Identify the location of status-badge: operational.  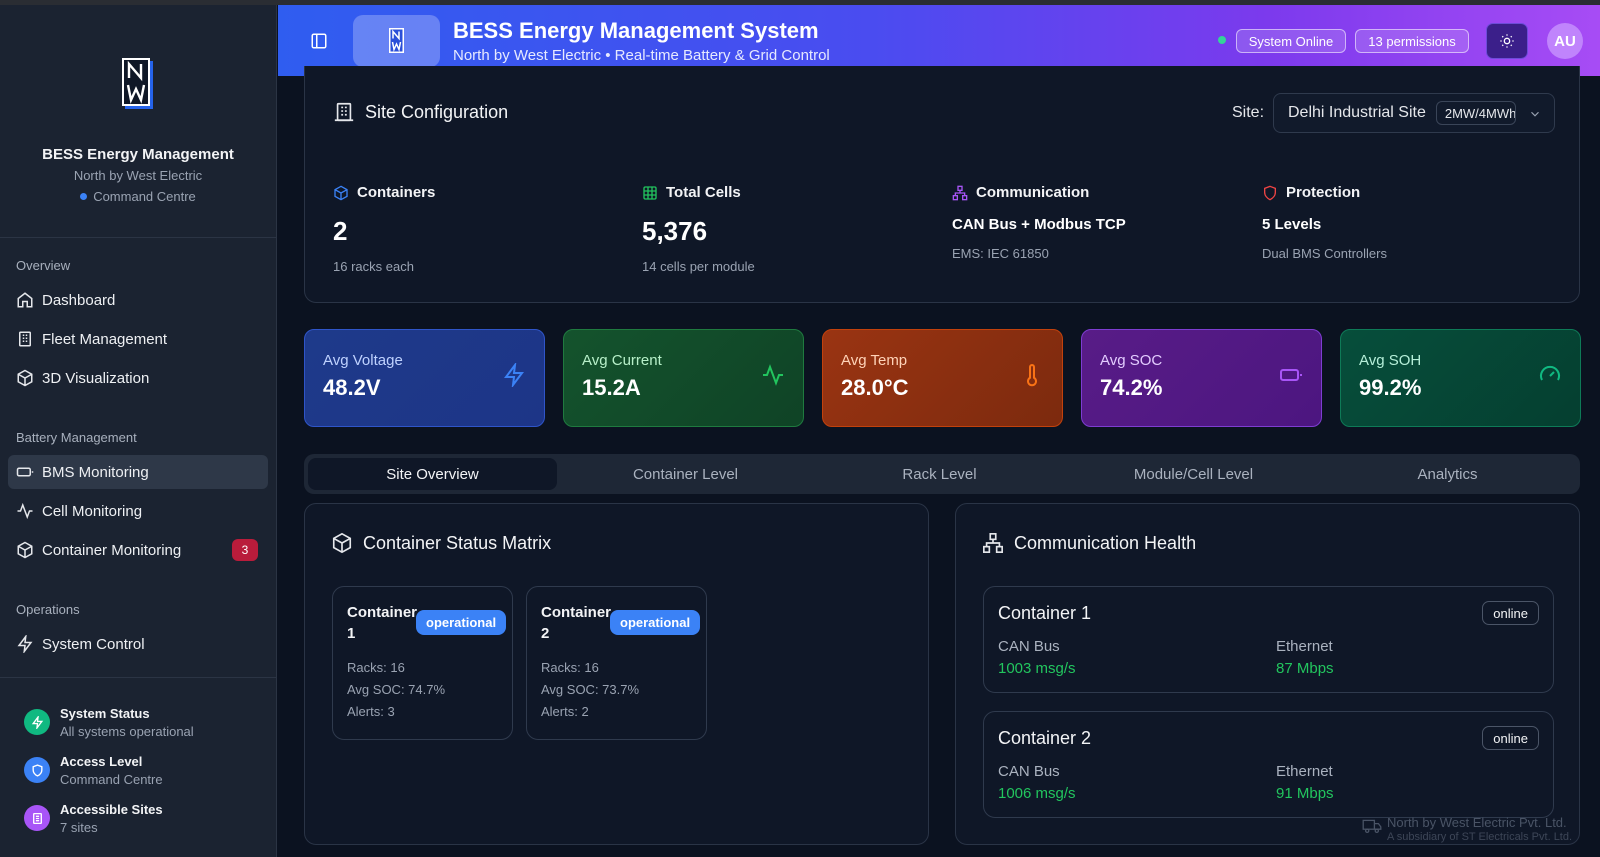
(461, 622).